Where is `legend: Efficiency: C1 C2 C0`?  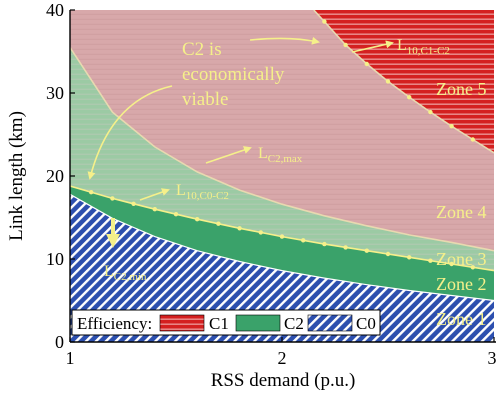 legend: Efficiency: C1 C2 C0 is located at coordinates (226, 322).